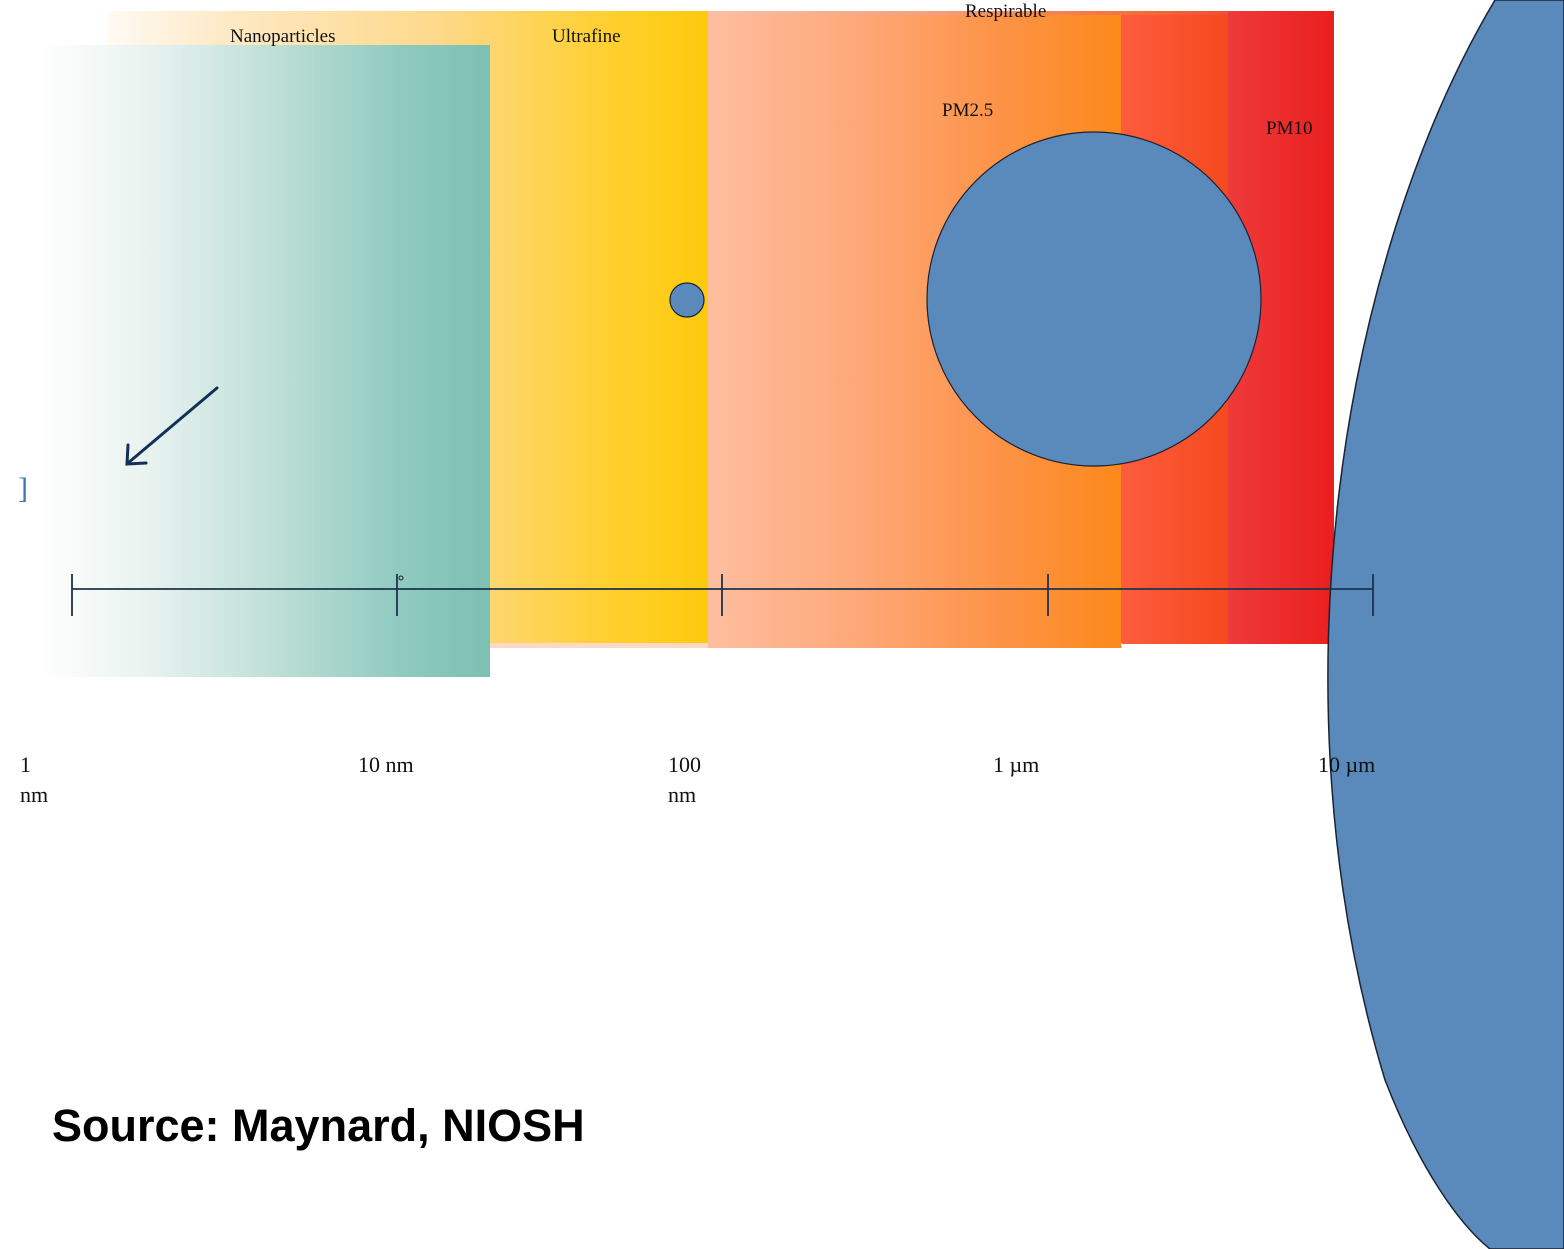  What do you see at coordinates (968, 110) in the screenshot?
I see `pm25-label: PM2.5` at bounding box center [968, 110].